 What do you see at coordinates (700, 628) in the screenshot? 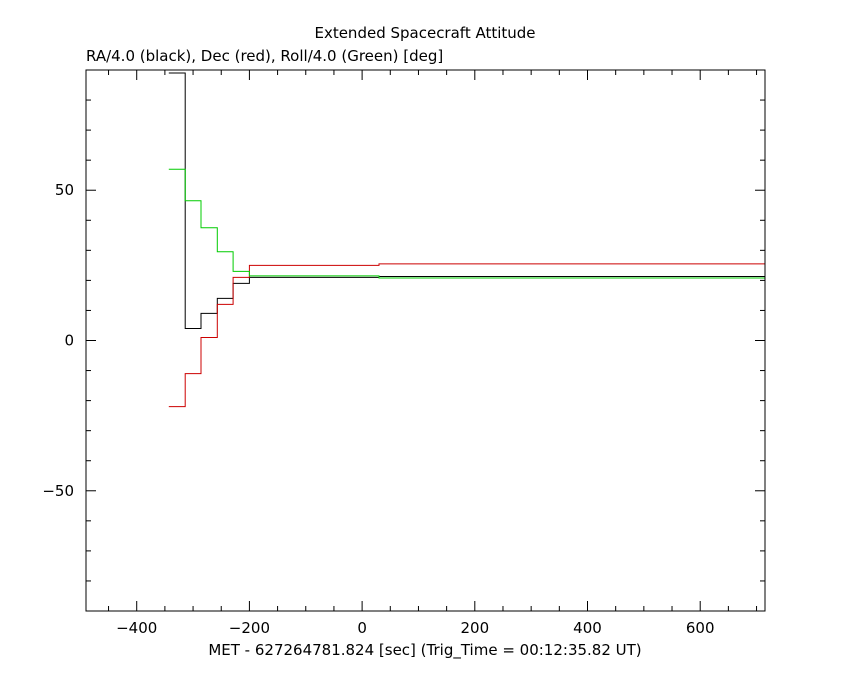
I see `x-tick-label: 600` at bounding box center [700, 628].